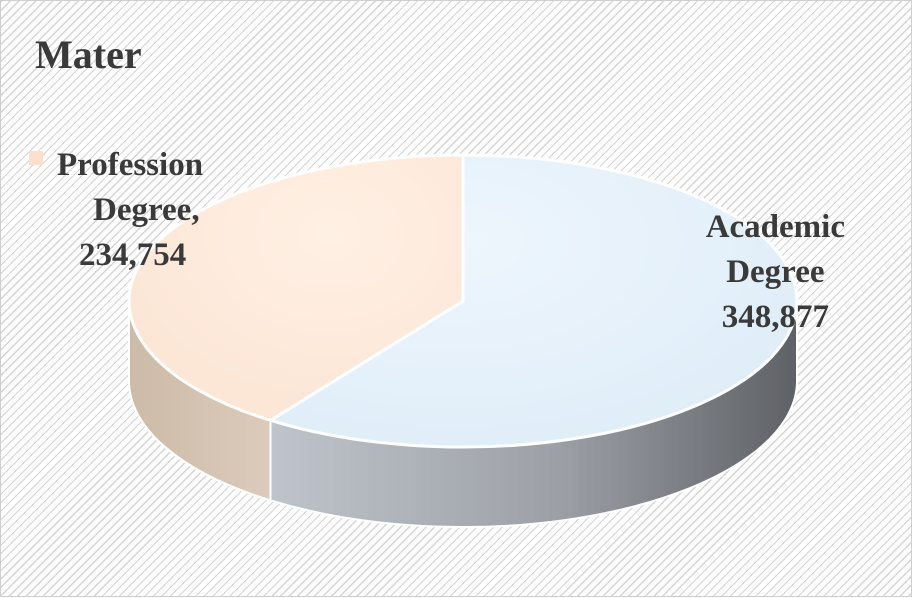 The width and height of the screenshot is (912, 598). I want to click on label-value: 234,754, so click(133, 255).